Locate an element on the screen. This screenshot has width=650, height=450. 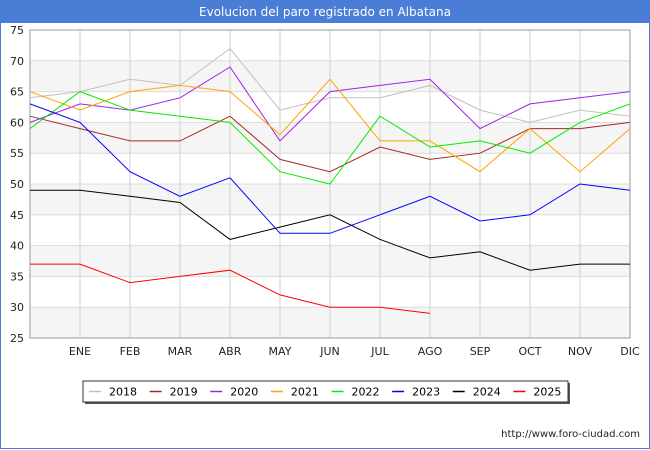
x-tick-label: ABR is located at coordinates (230, 351).